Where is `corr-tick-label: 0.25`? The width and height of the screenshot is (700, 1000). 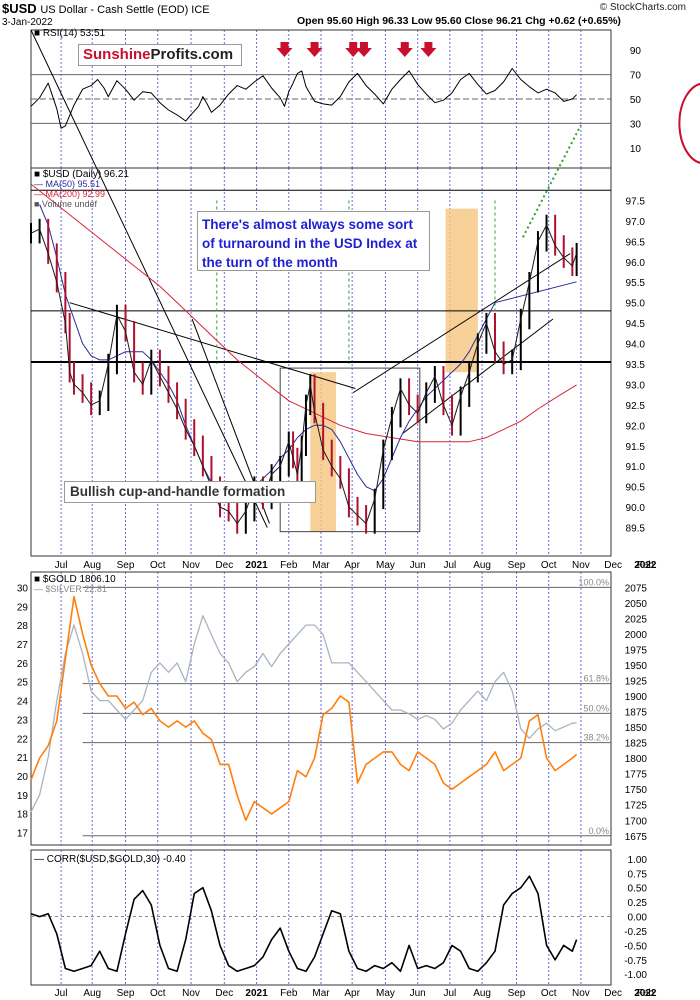 corr-tick-label: 0.25 is located at coordinates (638, 903).